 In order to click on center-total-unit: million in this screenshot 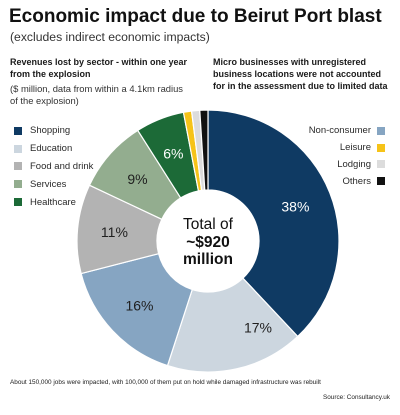, I will do `click(208, 259)`.